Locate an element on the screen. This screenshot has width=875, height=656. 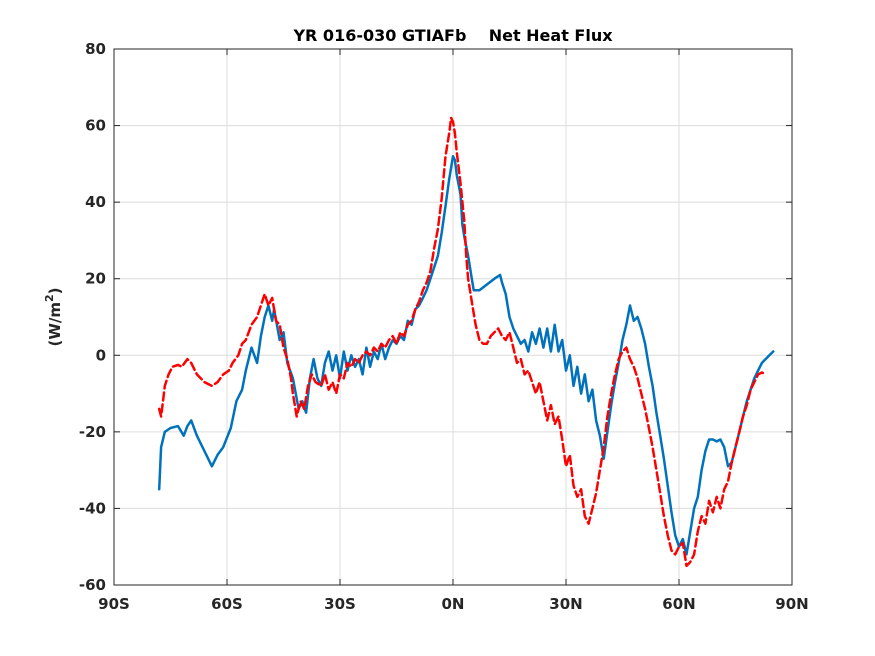
y-axis-label-main: (W/m is located at coordinates (55, 324).